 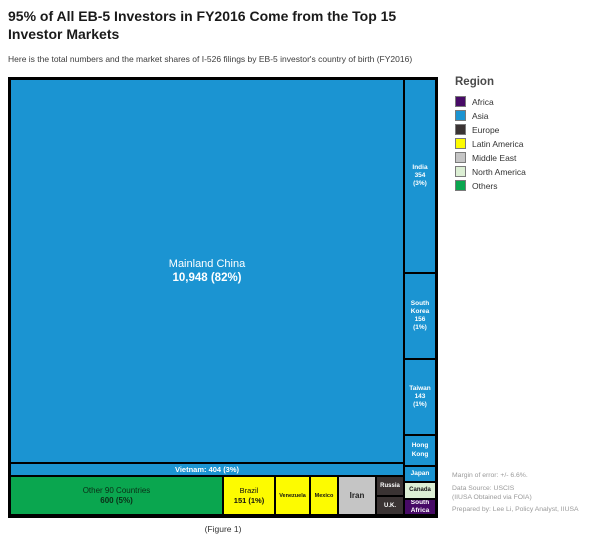 I want to click on legend-label: North America, so click(x=499, y=171).